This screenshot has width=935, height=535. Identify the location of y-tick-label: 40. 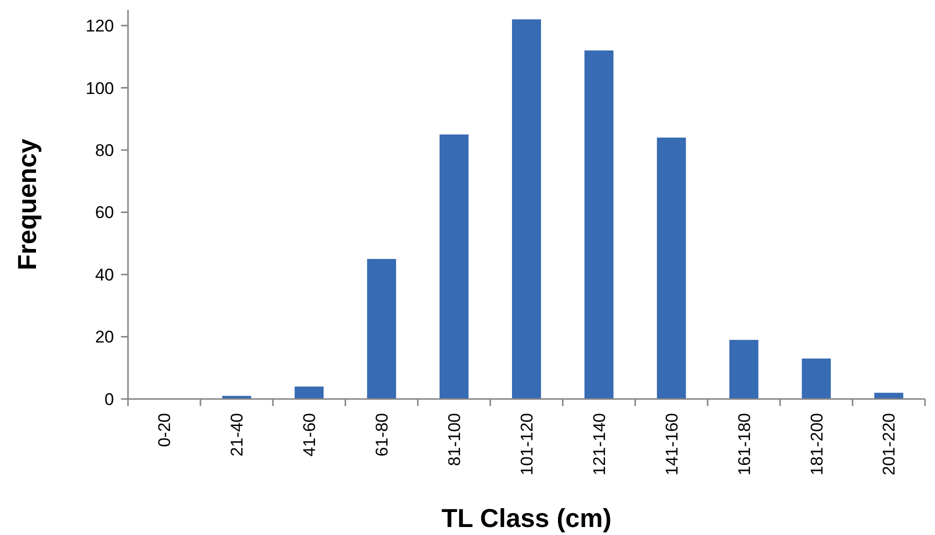
(104, 274).